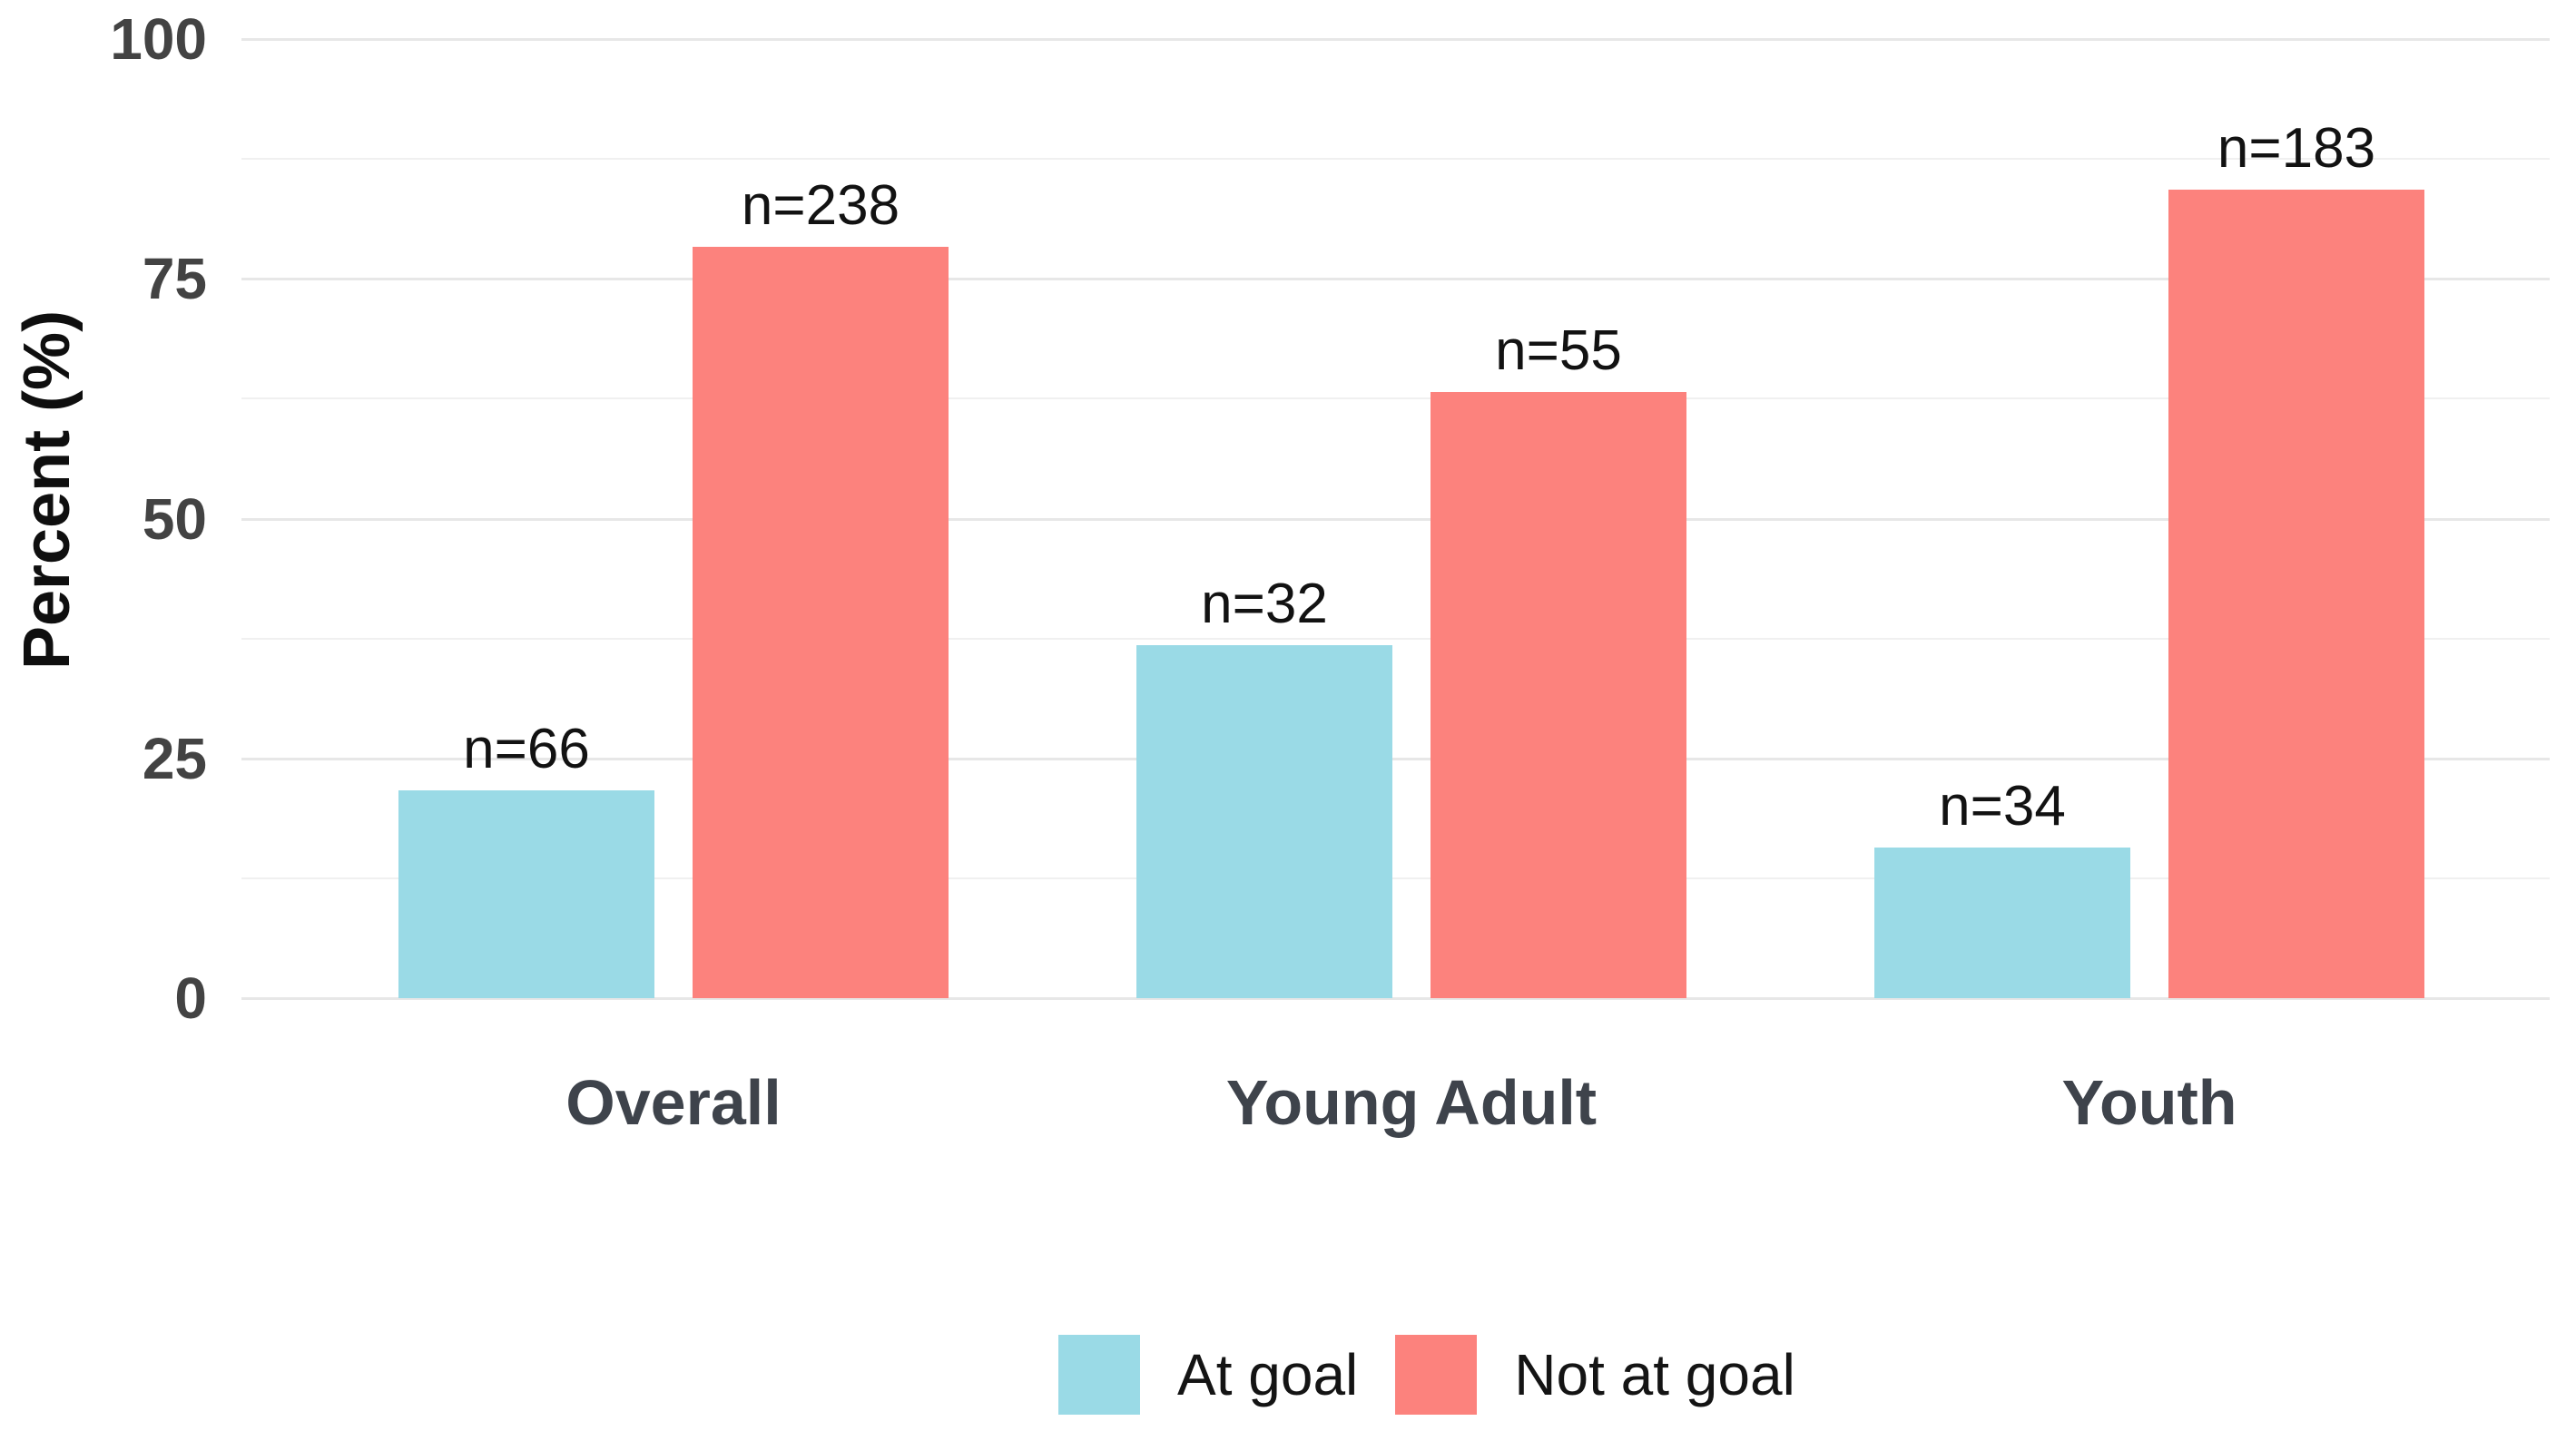 This screenshot has height=1431, width=2576. Describe the element at coordinates (2002, 806) in the screenshot. I see `bar-count-label: n=34` at that location.